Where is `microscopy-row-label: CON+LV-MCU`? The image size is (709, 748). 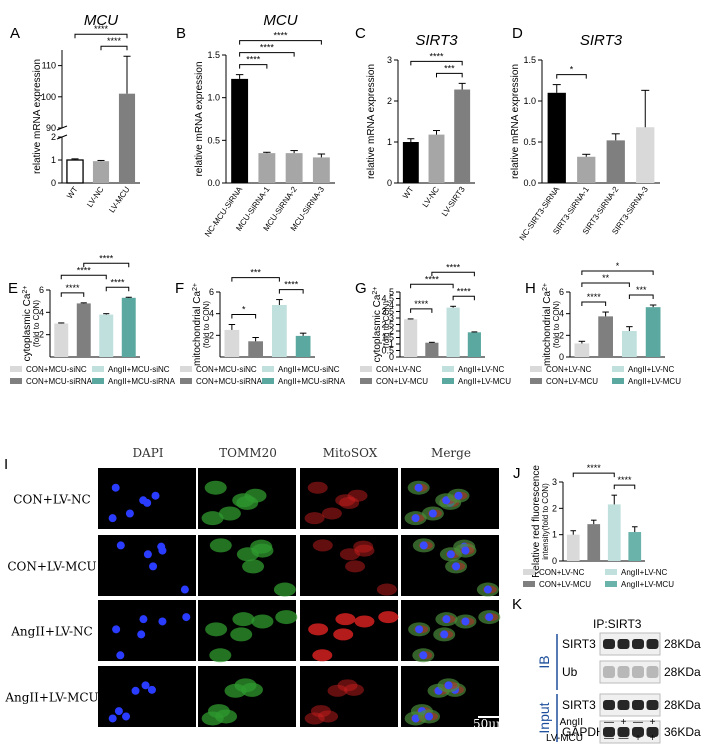
microscopy-row-label: CON+LV-MCU is located at coordinates (51, 567).